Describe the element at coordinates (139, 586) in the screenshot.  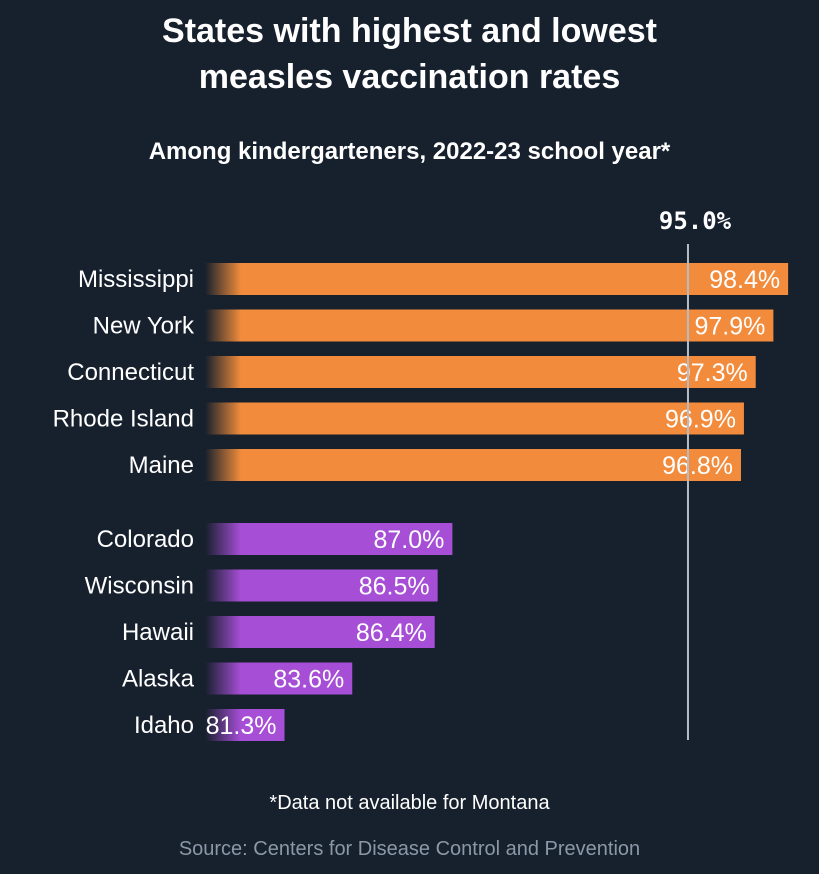
I see `category-label-wisconsin: Wisconsin` at that location.